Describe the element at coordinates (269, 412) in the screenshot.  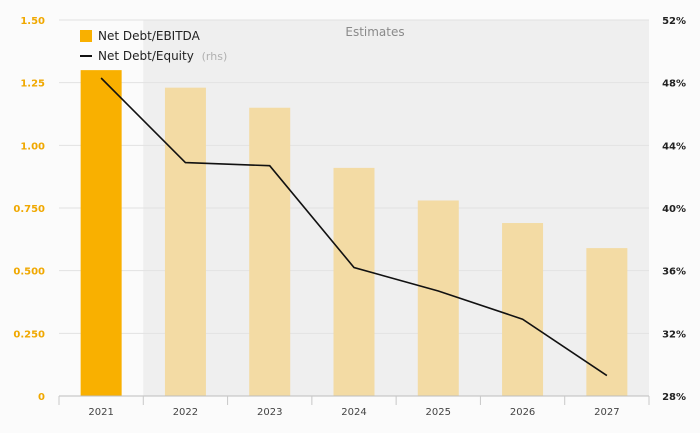
I see `x-tick-label-2023: 2023` at that location.